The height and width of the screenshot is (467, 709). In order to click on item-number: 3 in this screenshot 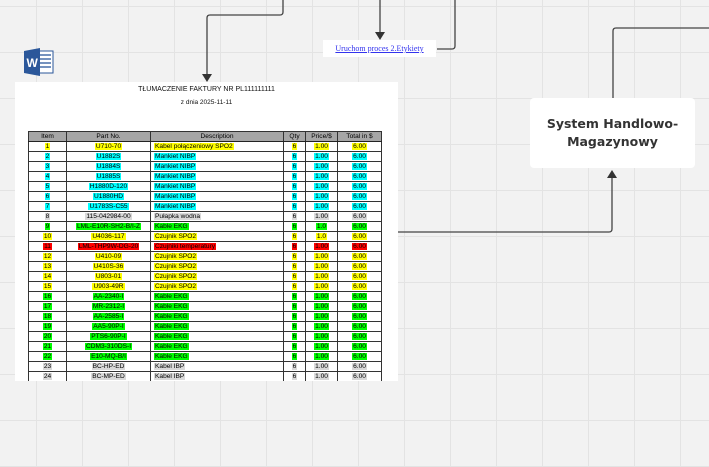, I will do `click(47, 166)`.